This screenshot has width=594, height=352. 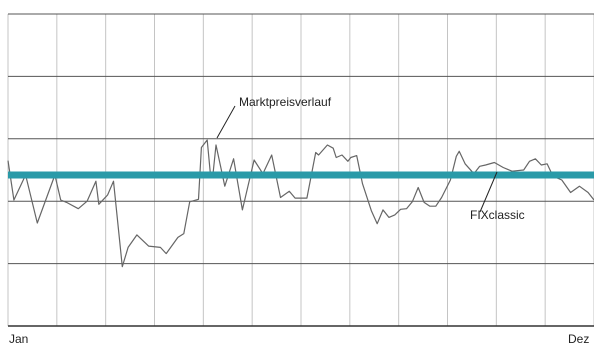 I want to click on market-annotation-label: Marktpreisverlauf, so click(x=285, y=102).